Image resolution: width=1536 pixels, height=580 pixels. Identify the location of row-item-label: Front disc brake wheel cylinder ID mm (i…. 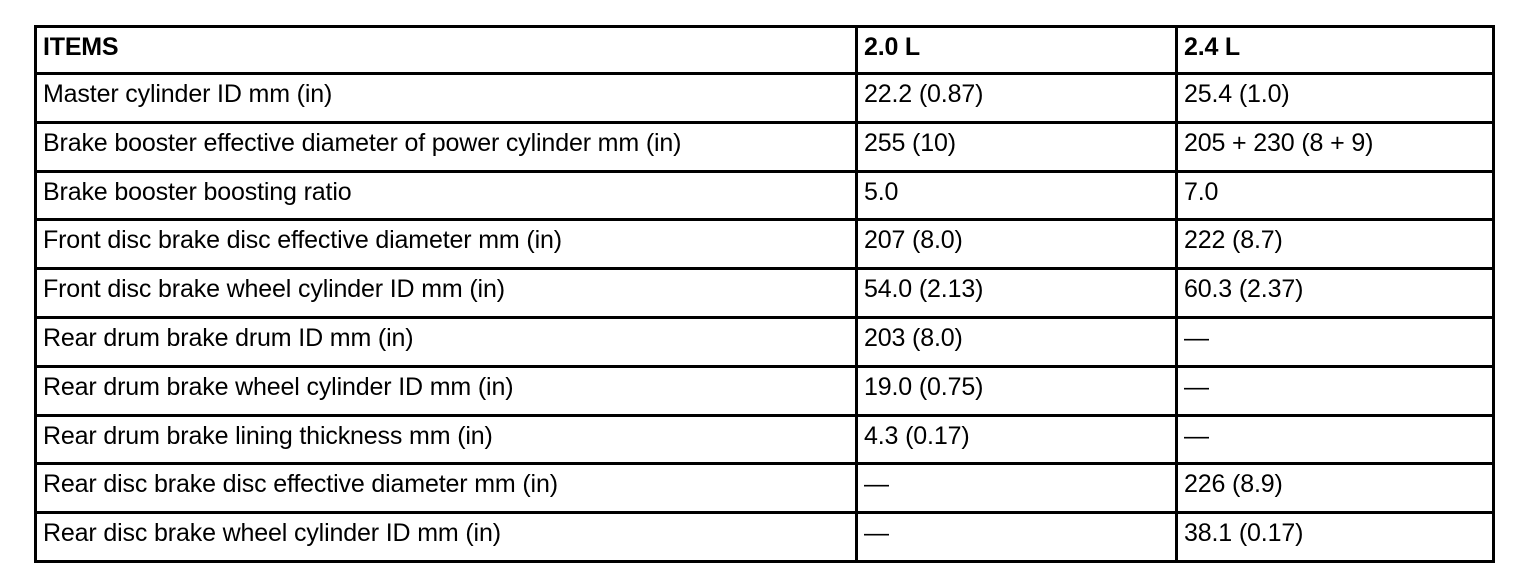
(446, 293).